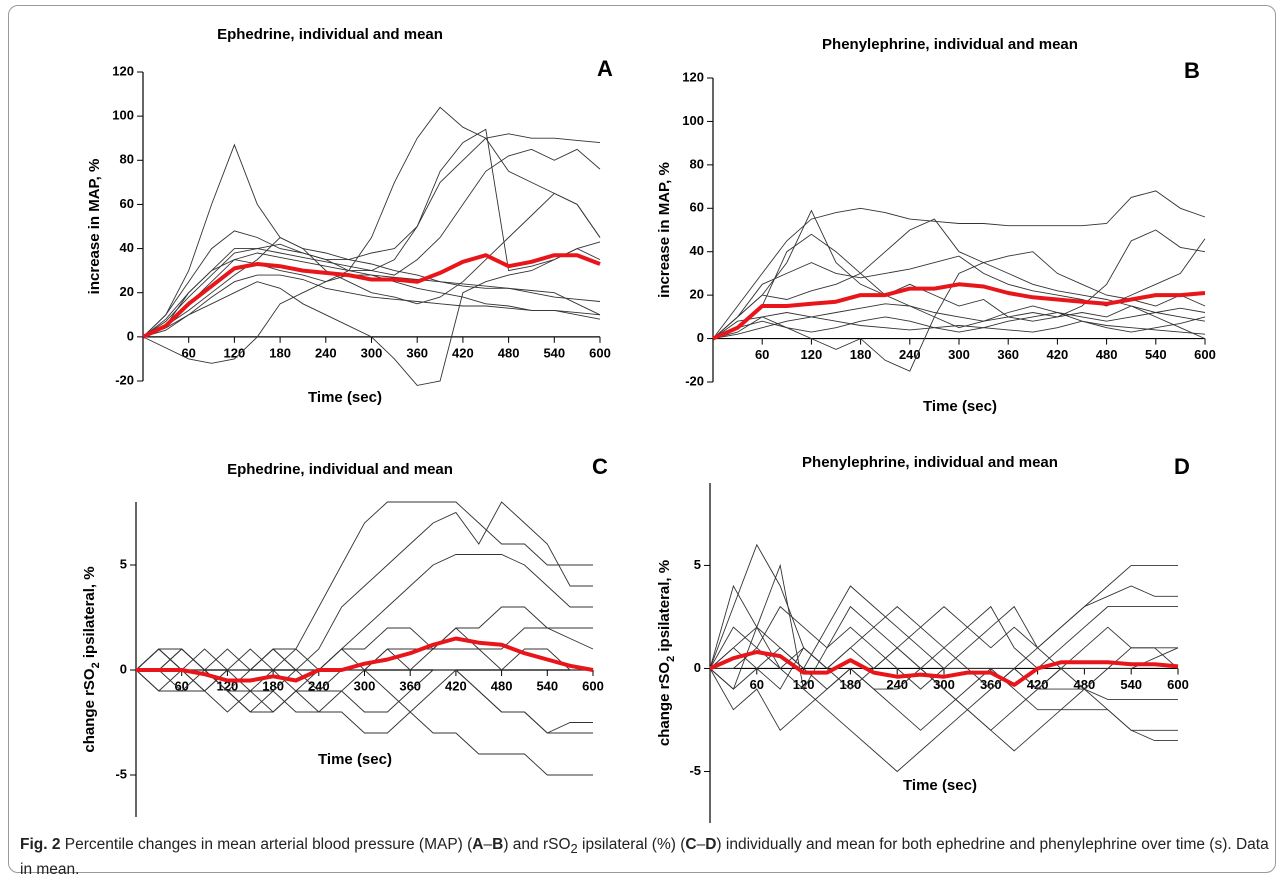  What do you see at coordinates (498, 844) in the screenshot?
I see `caption-text: B` at bounding box center [498, 844].